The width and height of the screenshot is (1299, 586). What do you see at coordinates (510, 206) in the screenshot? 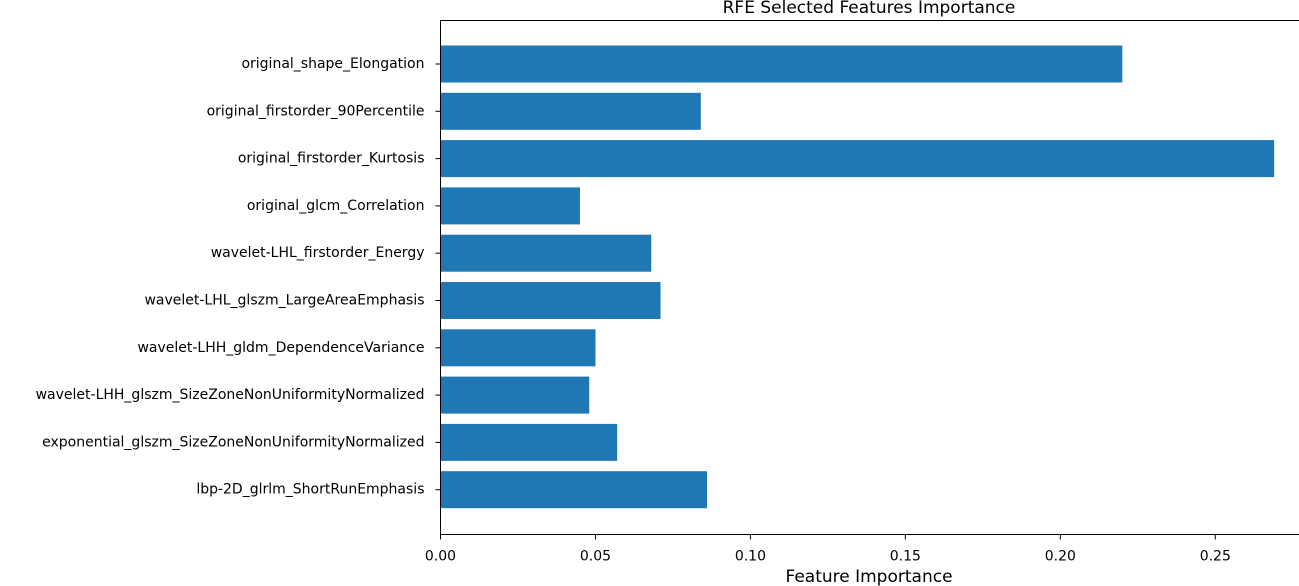
I see `bar-original_glcm_Correlation` at bounding box center [510, 206].